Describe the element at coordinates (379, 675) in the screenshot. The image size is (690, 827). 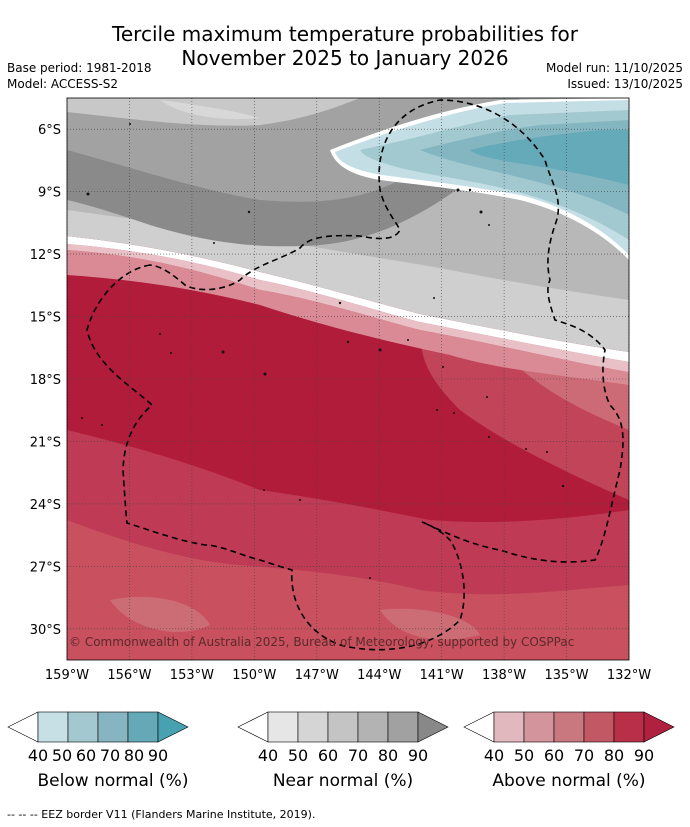
I see `lon-label: 144°W` at that location.